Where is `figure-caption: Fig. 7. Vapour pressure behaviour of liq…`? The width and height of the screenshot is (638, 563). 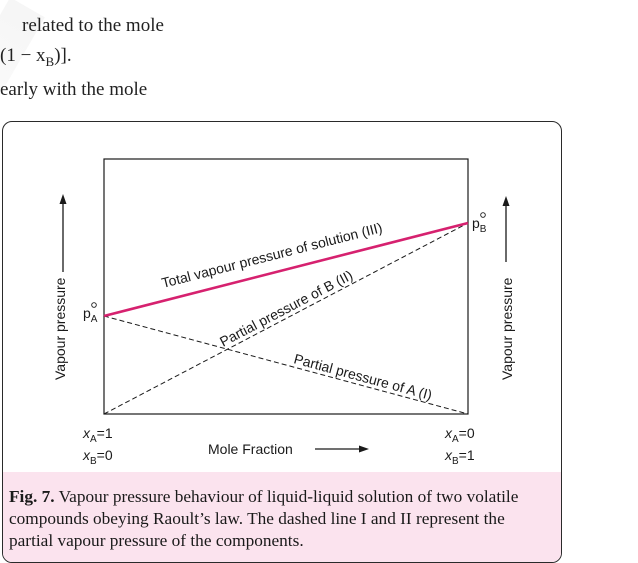 figure-caption: Fig. 7. Vapour pressure behaviour of liq… is located at coordinates (282, 517).